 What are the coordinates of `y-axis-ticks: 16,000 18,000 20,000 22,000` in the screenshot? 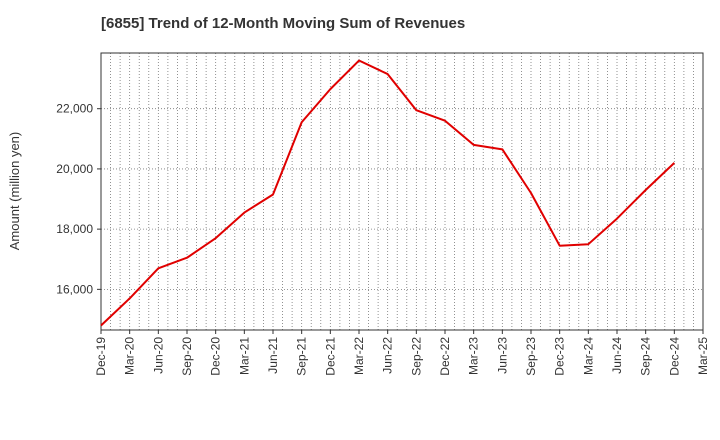 It's located at (78, 199).